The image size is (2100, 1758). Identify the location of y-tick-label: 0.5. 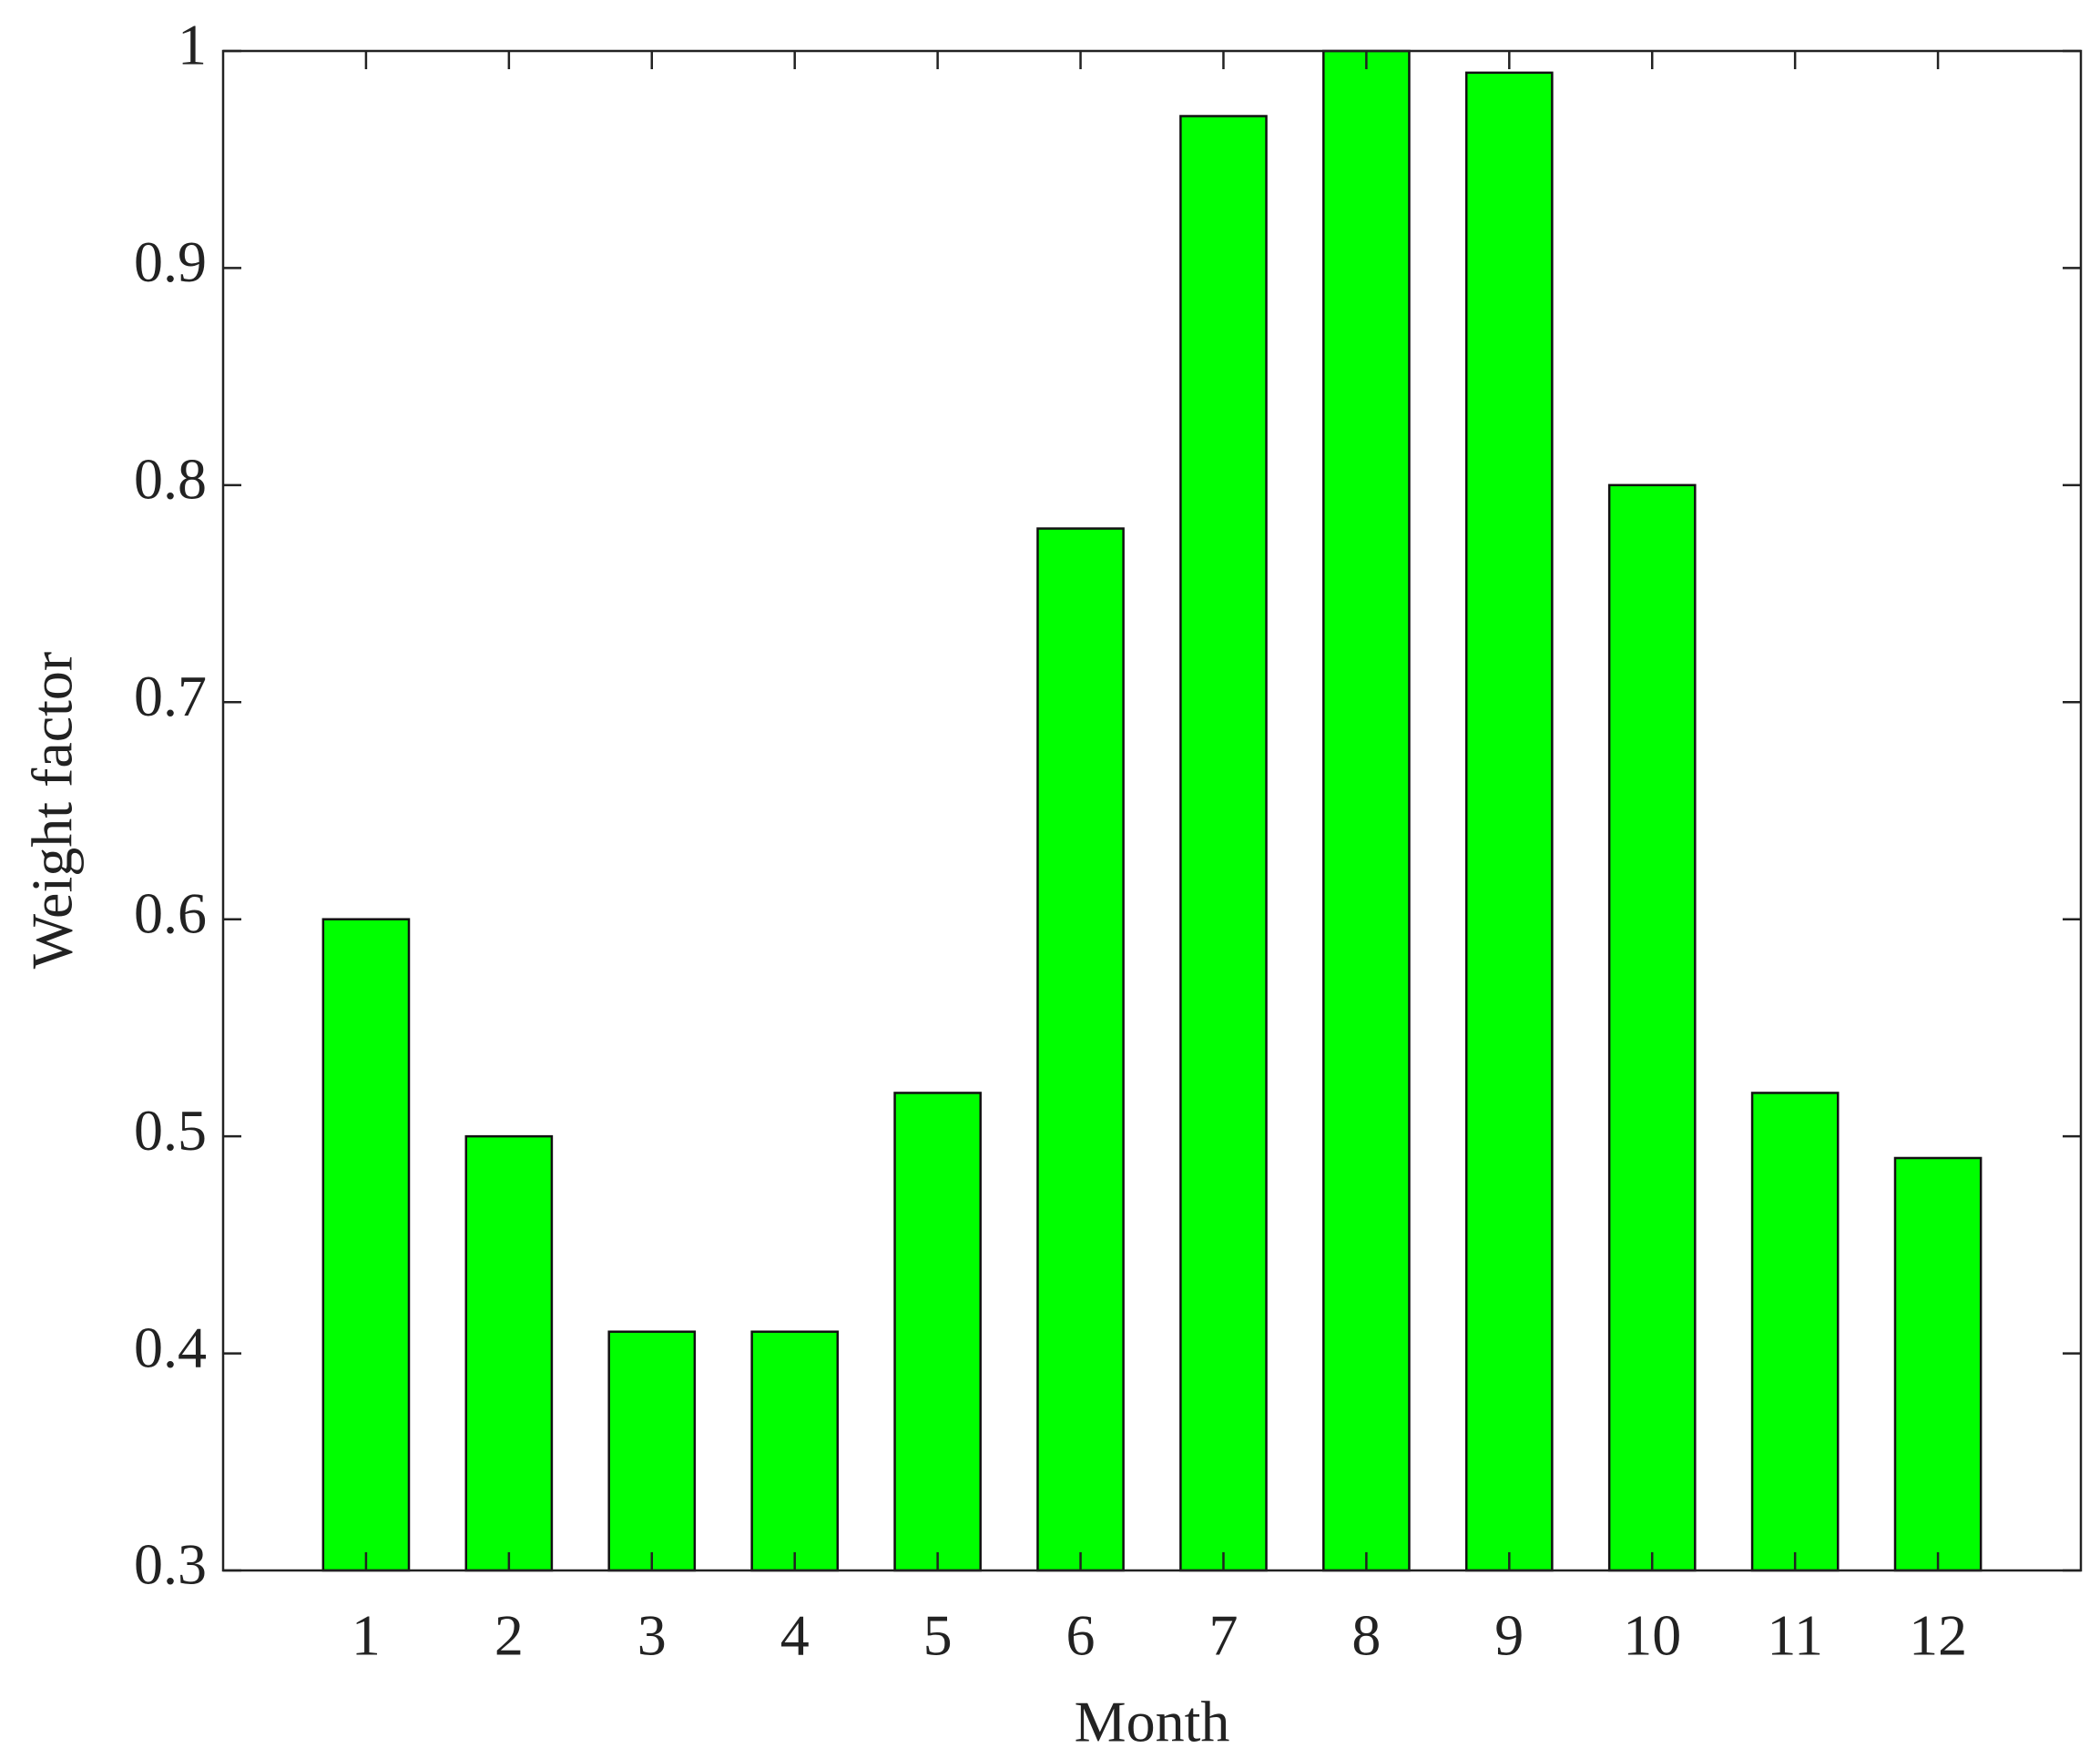
(170, 1130).